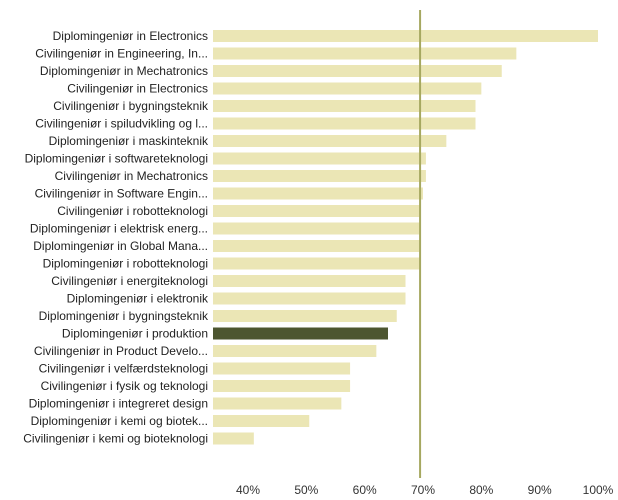 This screenshot has height=500, width=618. What do you see at coordinates (306, 490) in the screenshot?
I see `x-tick-label: 50%` at bounding box center [306, 490].